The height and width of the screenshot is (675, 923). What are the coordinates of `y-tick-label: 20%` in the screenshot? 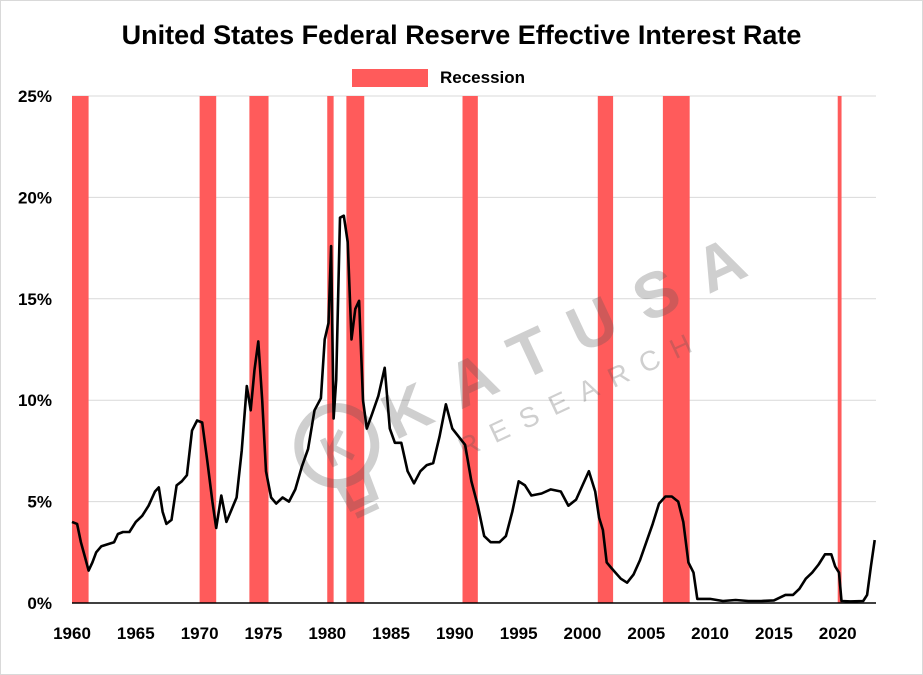 It's located at (35, 197).